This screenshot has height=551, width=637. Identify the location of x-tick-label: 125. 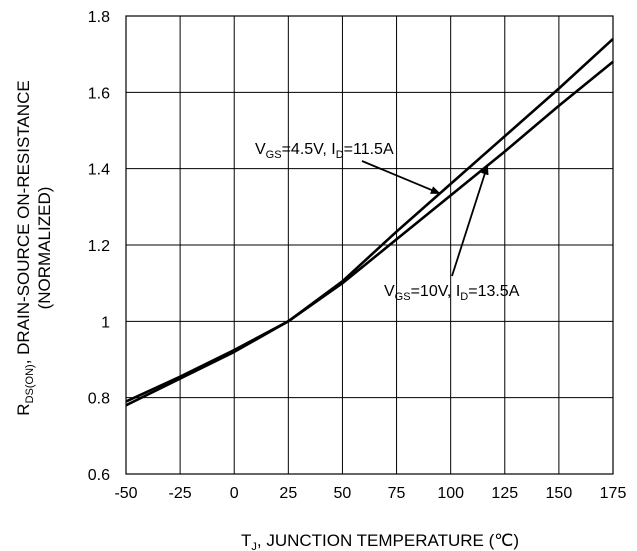
(504, 493).